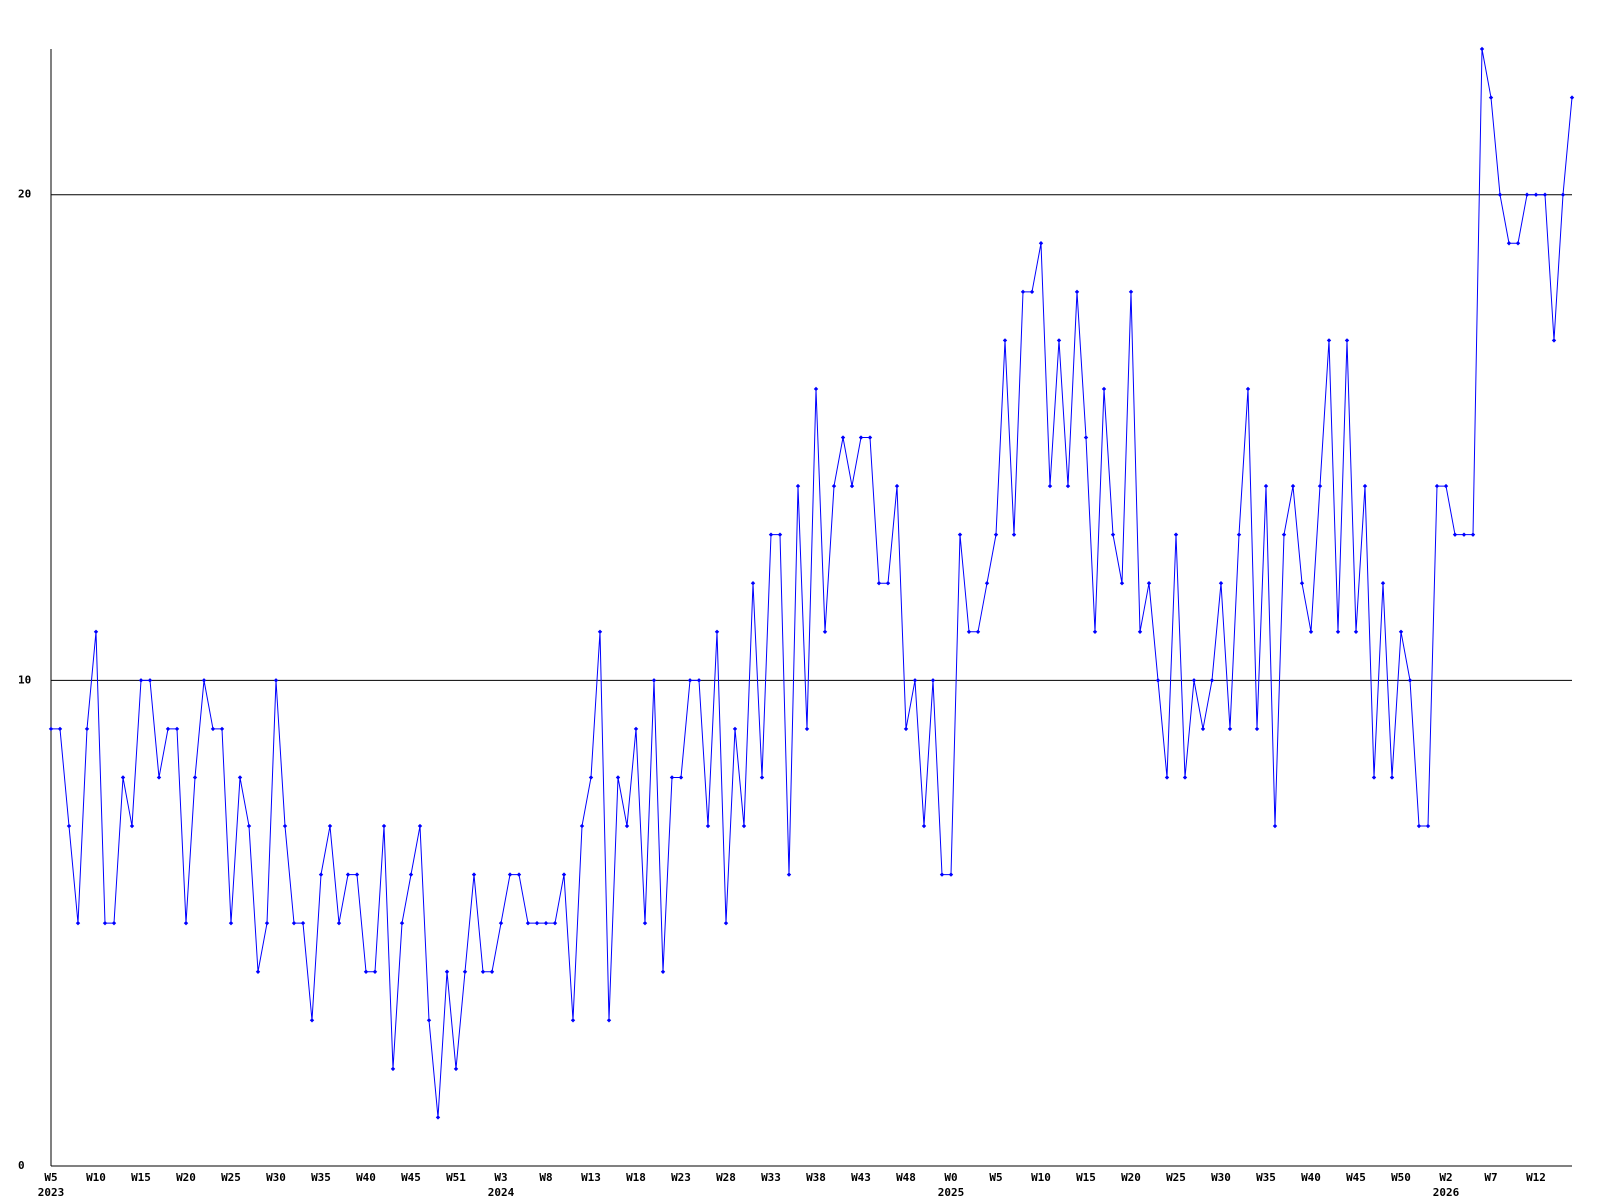 This screenshot has height=1204, width=1600. I want to click on x-year-label: 2024, so click(501, 1192).